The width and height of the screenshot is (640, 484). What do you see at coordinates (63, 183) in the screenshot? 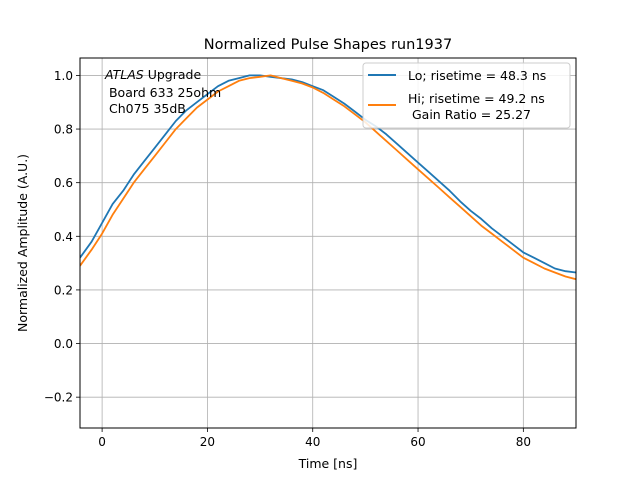
I see `y-tick-label: 0.6` at bounding box center [63, 183].